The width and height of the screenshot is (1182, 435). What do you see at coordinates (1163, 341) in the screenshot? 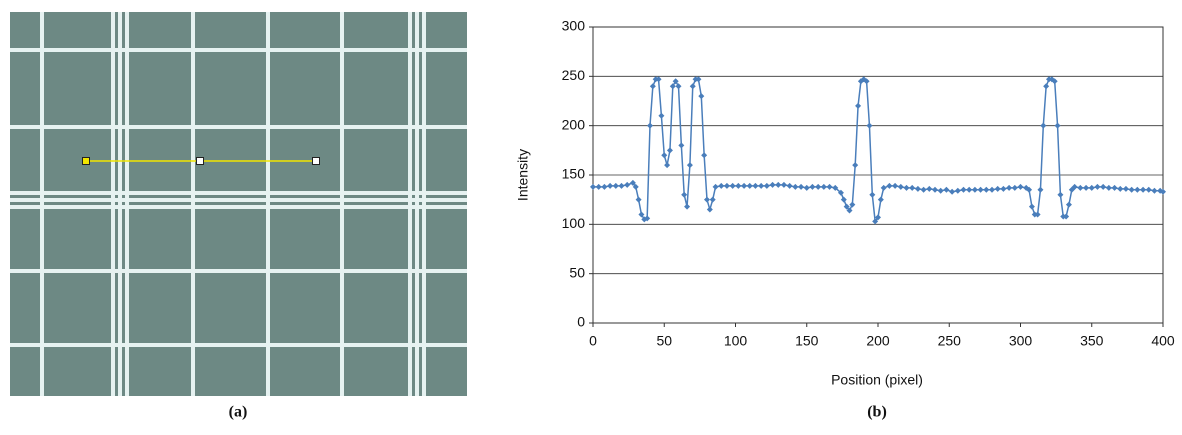
I see `x-tick-label: 400` at bounding box center [1163, 341].